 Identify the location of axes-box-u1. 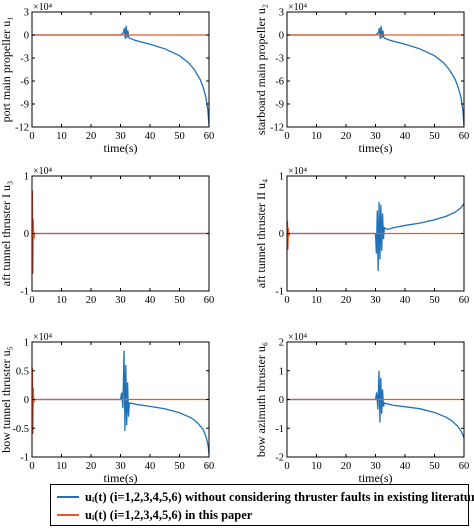
(120, 69).